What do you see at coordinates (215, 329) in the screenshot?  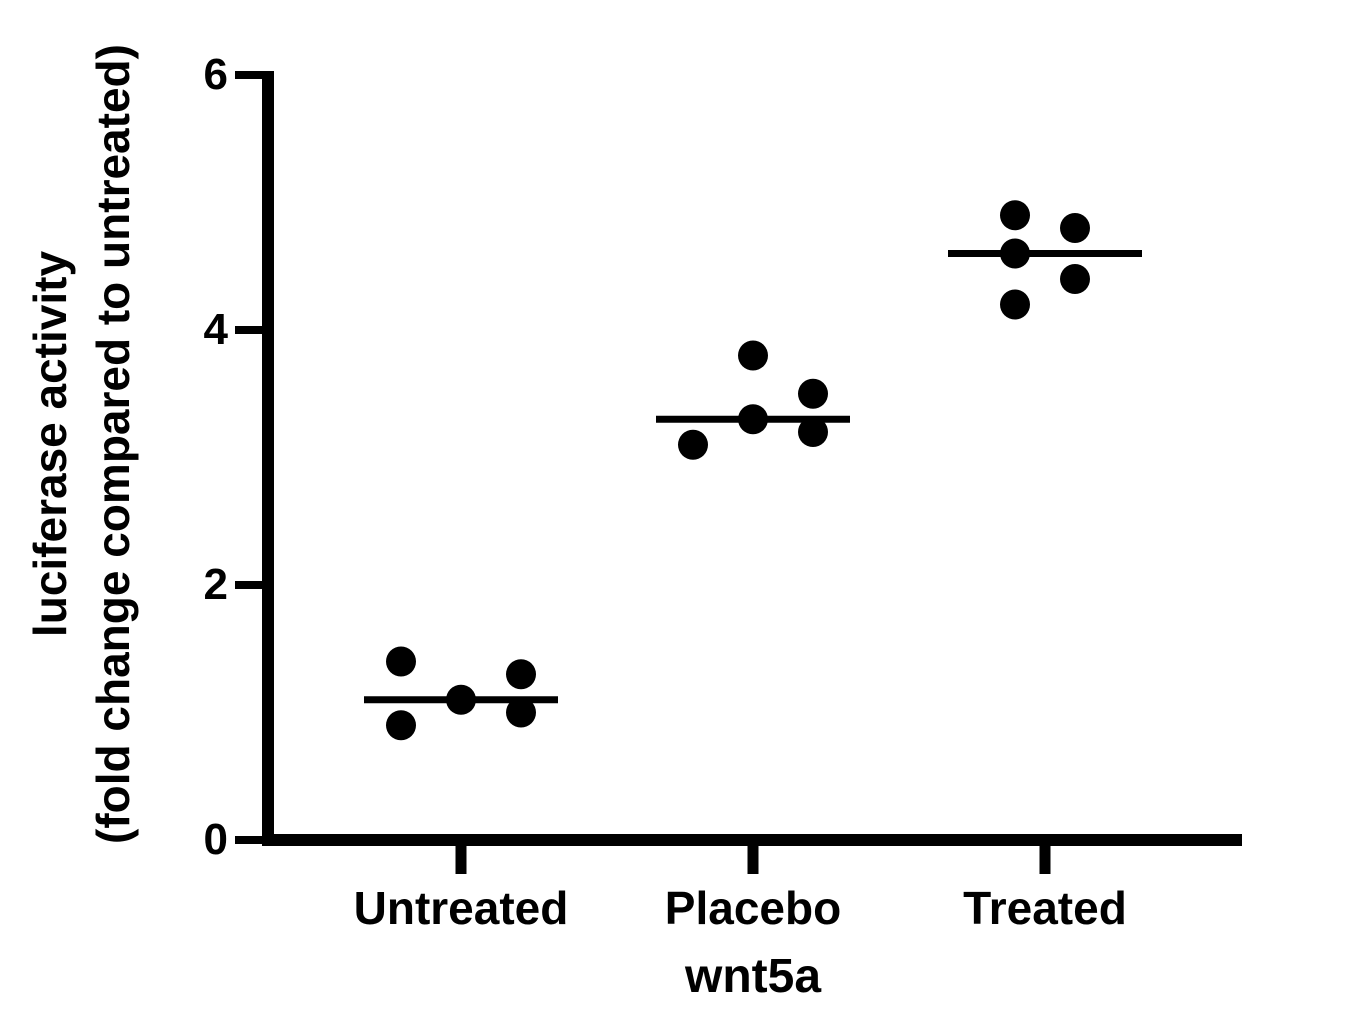 I see `y-tick-label: 4` at bounding box center [215, 329].